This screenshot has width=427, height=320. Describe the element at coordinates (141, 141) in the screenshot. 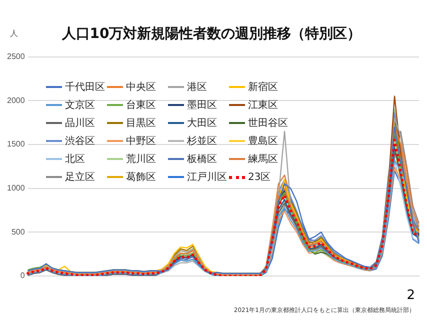

I see `legend-label: 中野区` at that location.